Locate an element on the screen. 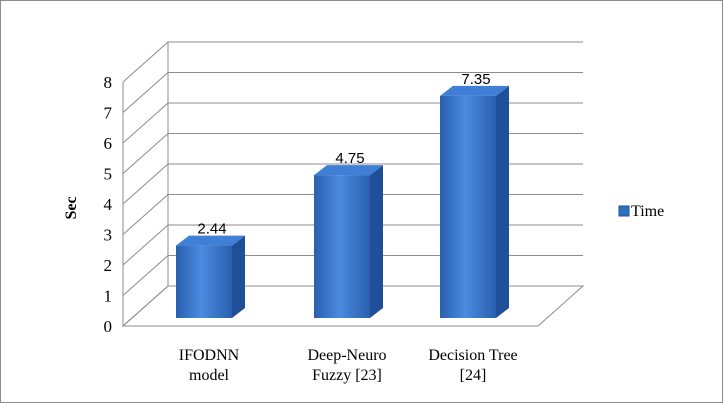 This screenshot has height=403, width=723. y-tick-label: 4 is located at coordinates (108, 204).